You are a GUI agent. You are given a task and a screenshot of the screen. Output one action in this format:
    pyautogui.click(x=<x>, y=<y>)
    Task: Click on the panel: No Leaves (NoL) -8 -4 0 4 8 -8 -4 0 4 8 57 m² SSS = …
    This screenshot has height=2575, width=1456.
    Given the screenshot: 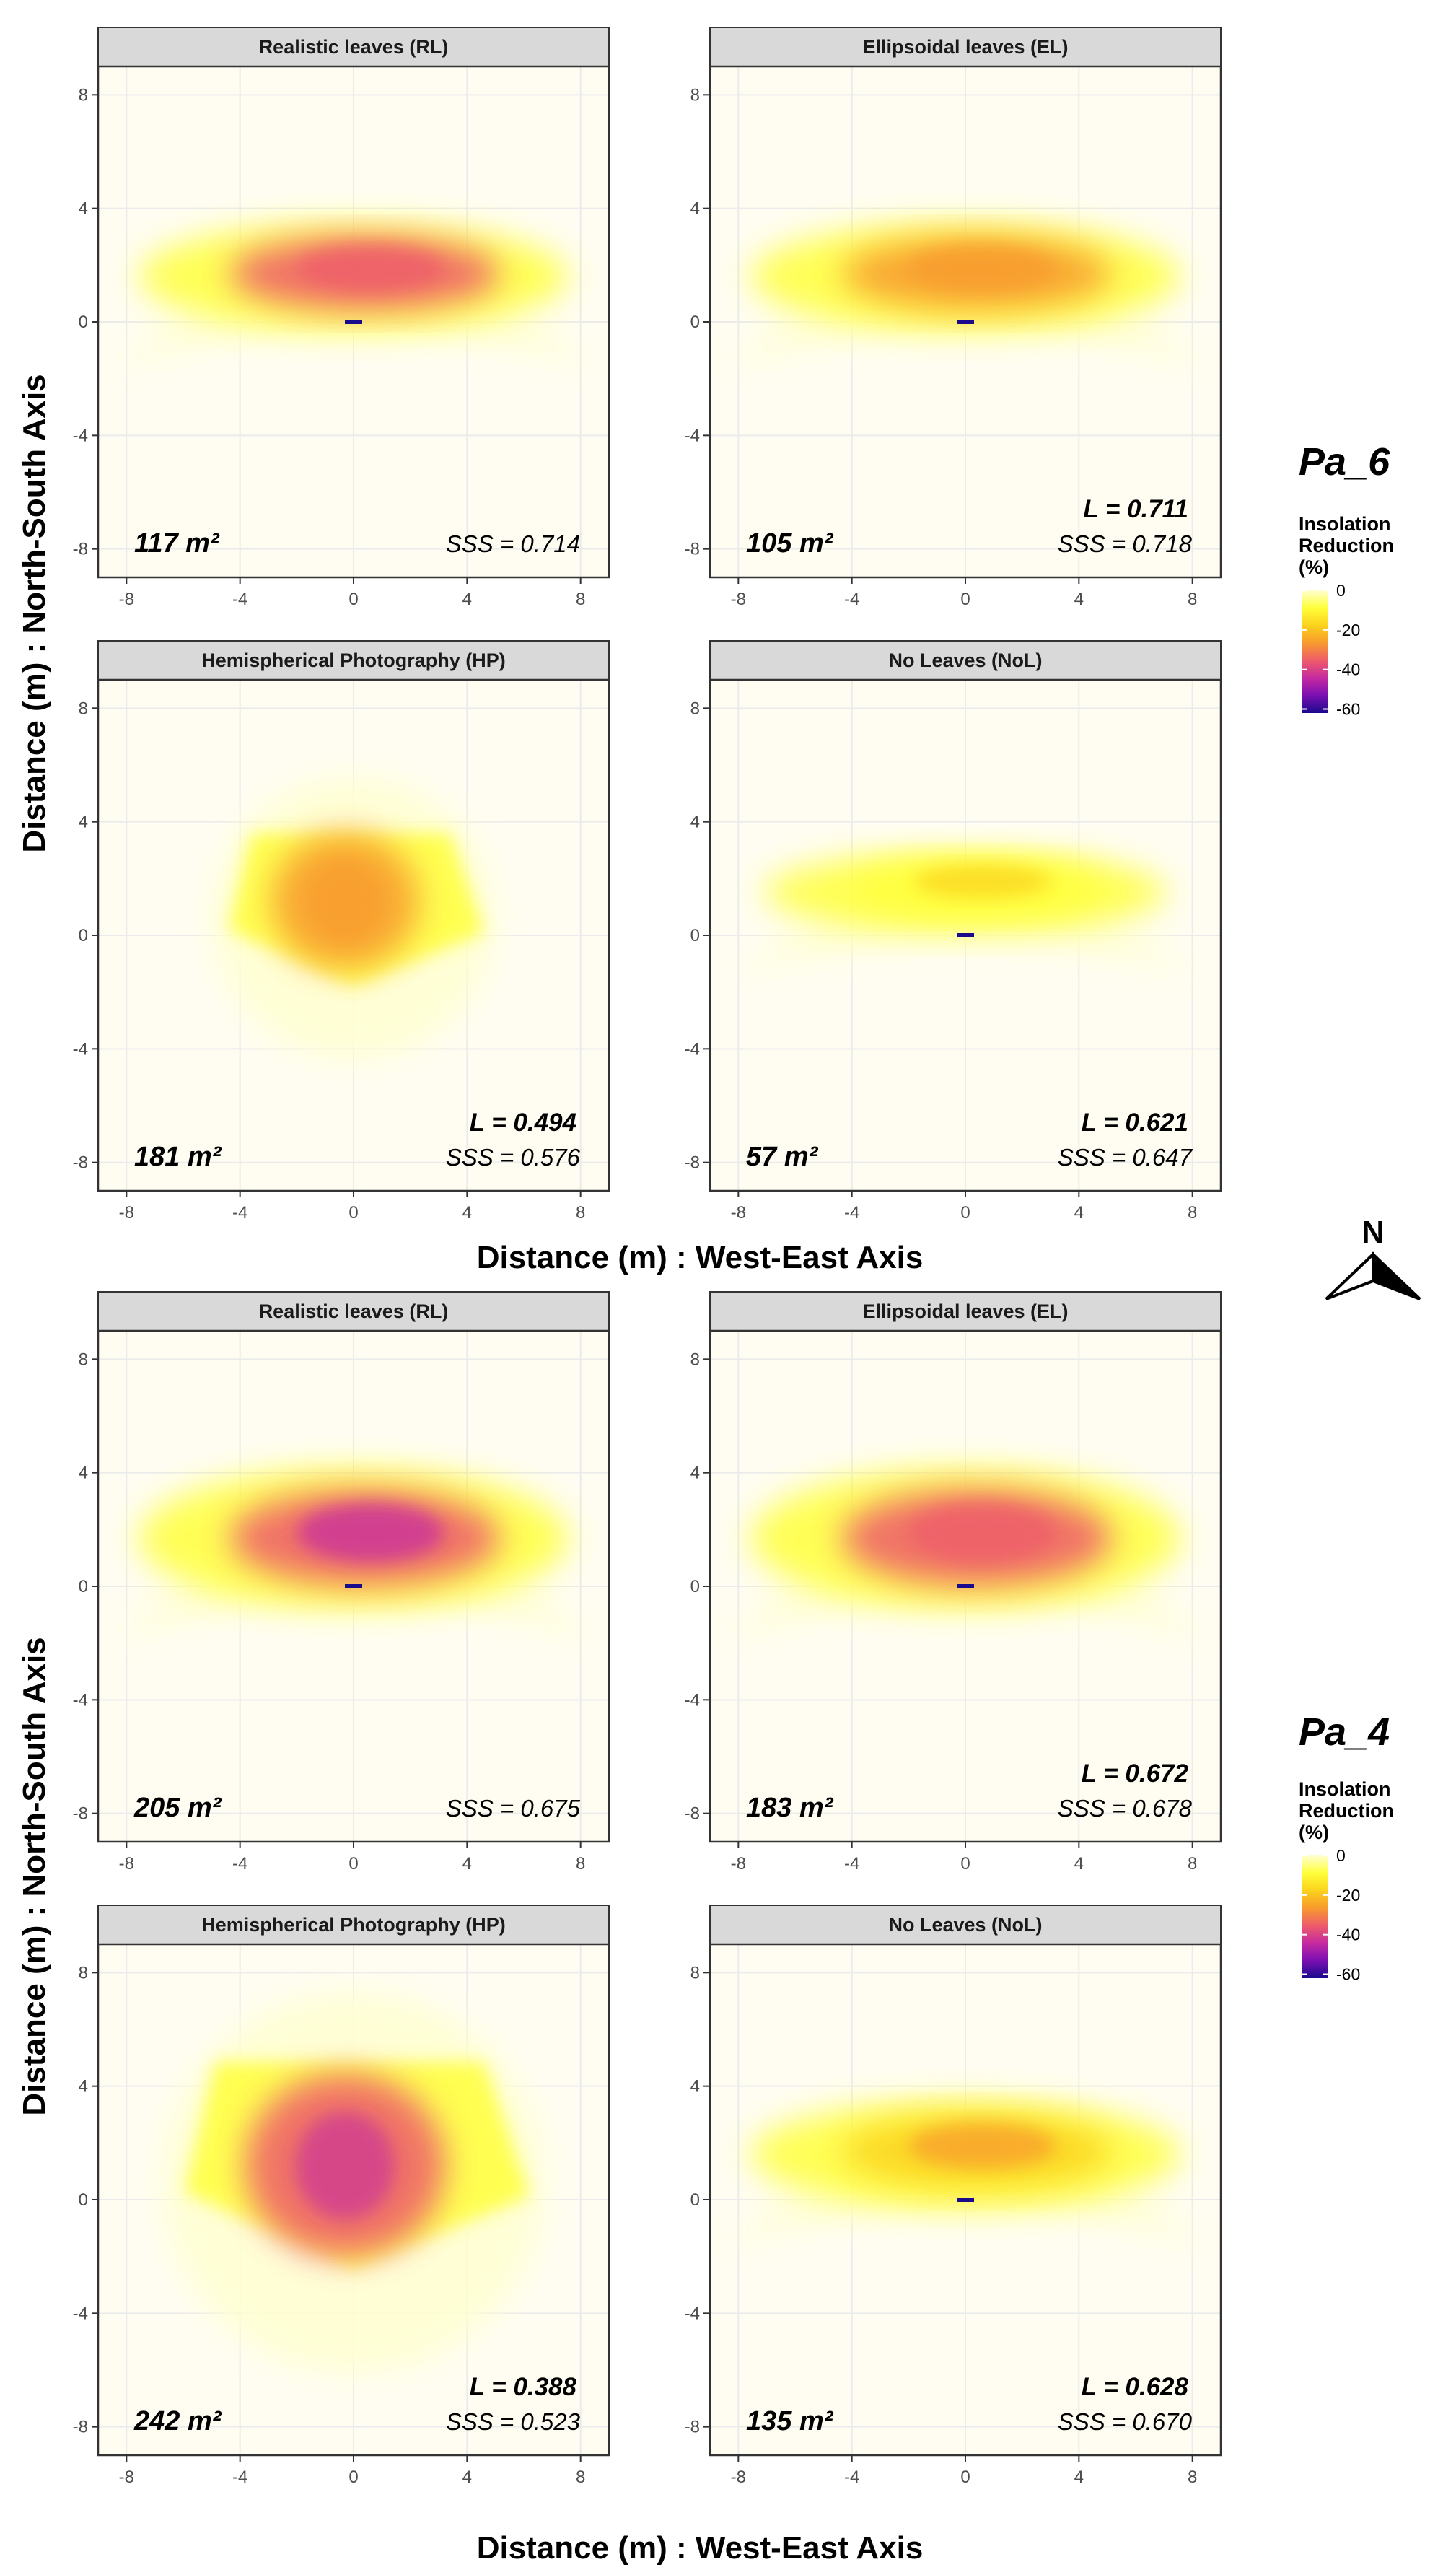 What is the action you would take?
    pyautogui.click(x=953, y=931)
    